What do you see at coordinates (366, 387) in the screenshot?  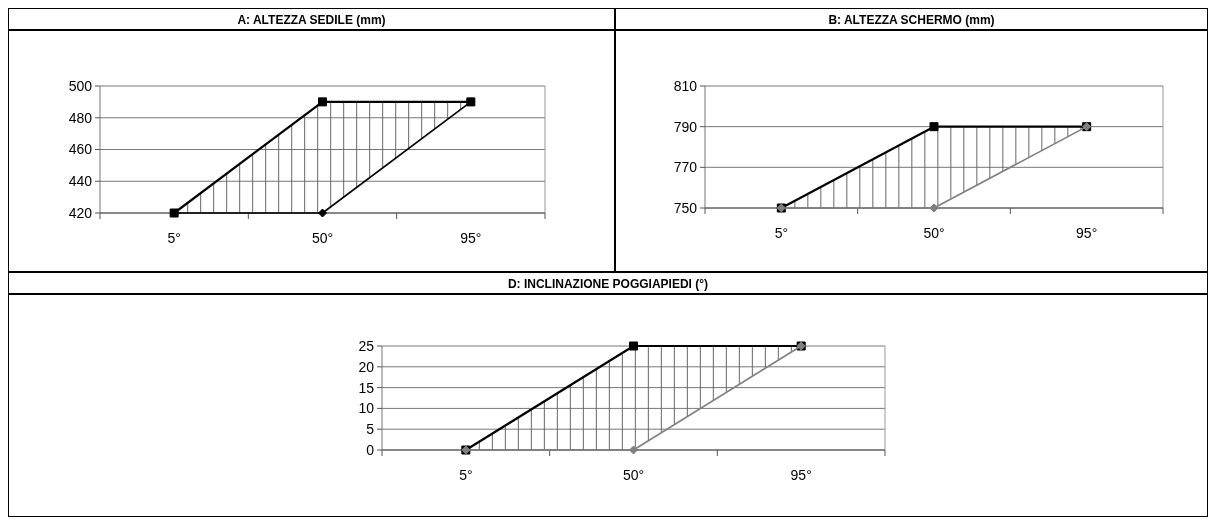 I see `y-tick-label: 15` at bounding box center [366, 387].